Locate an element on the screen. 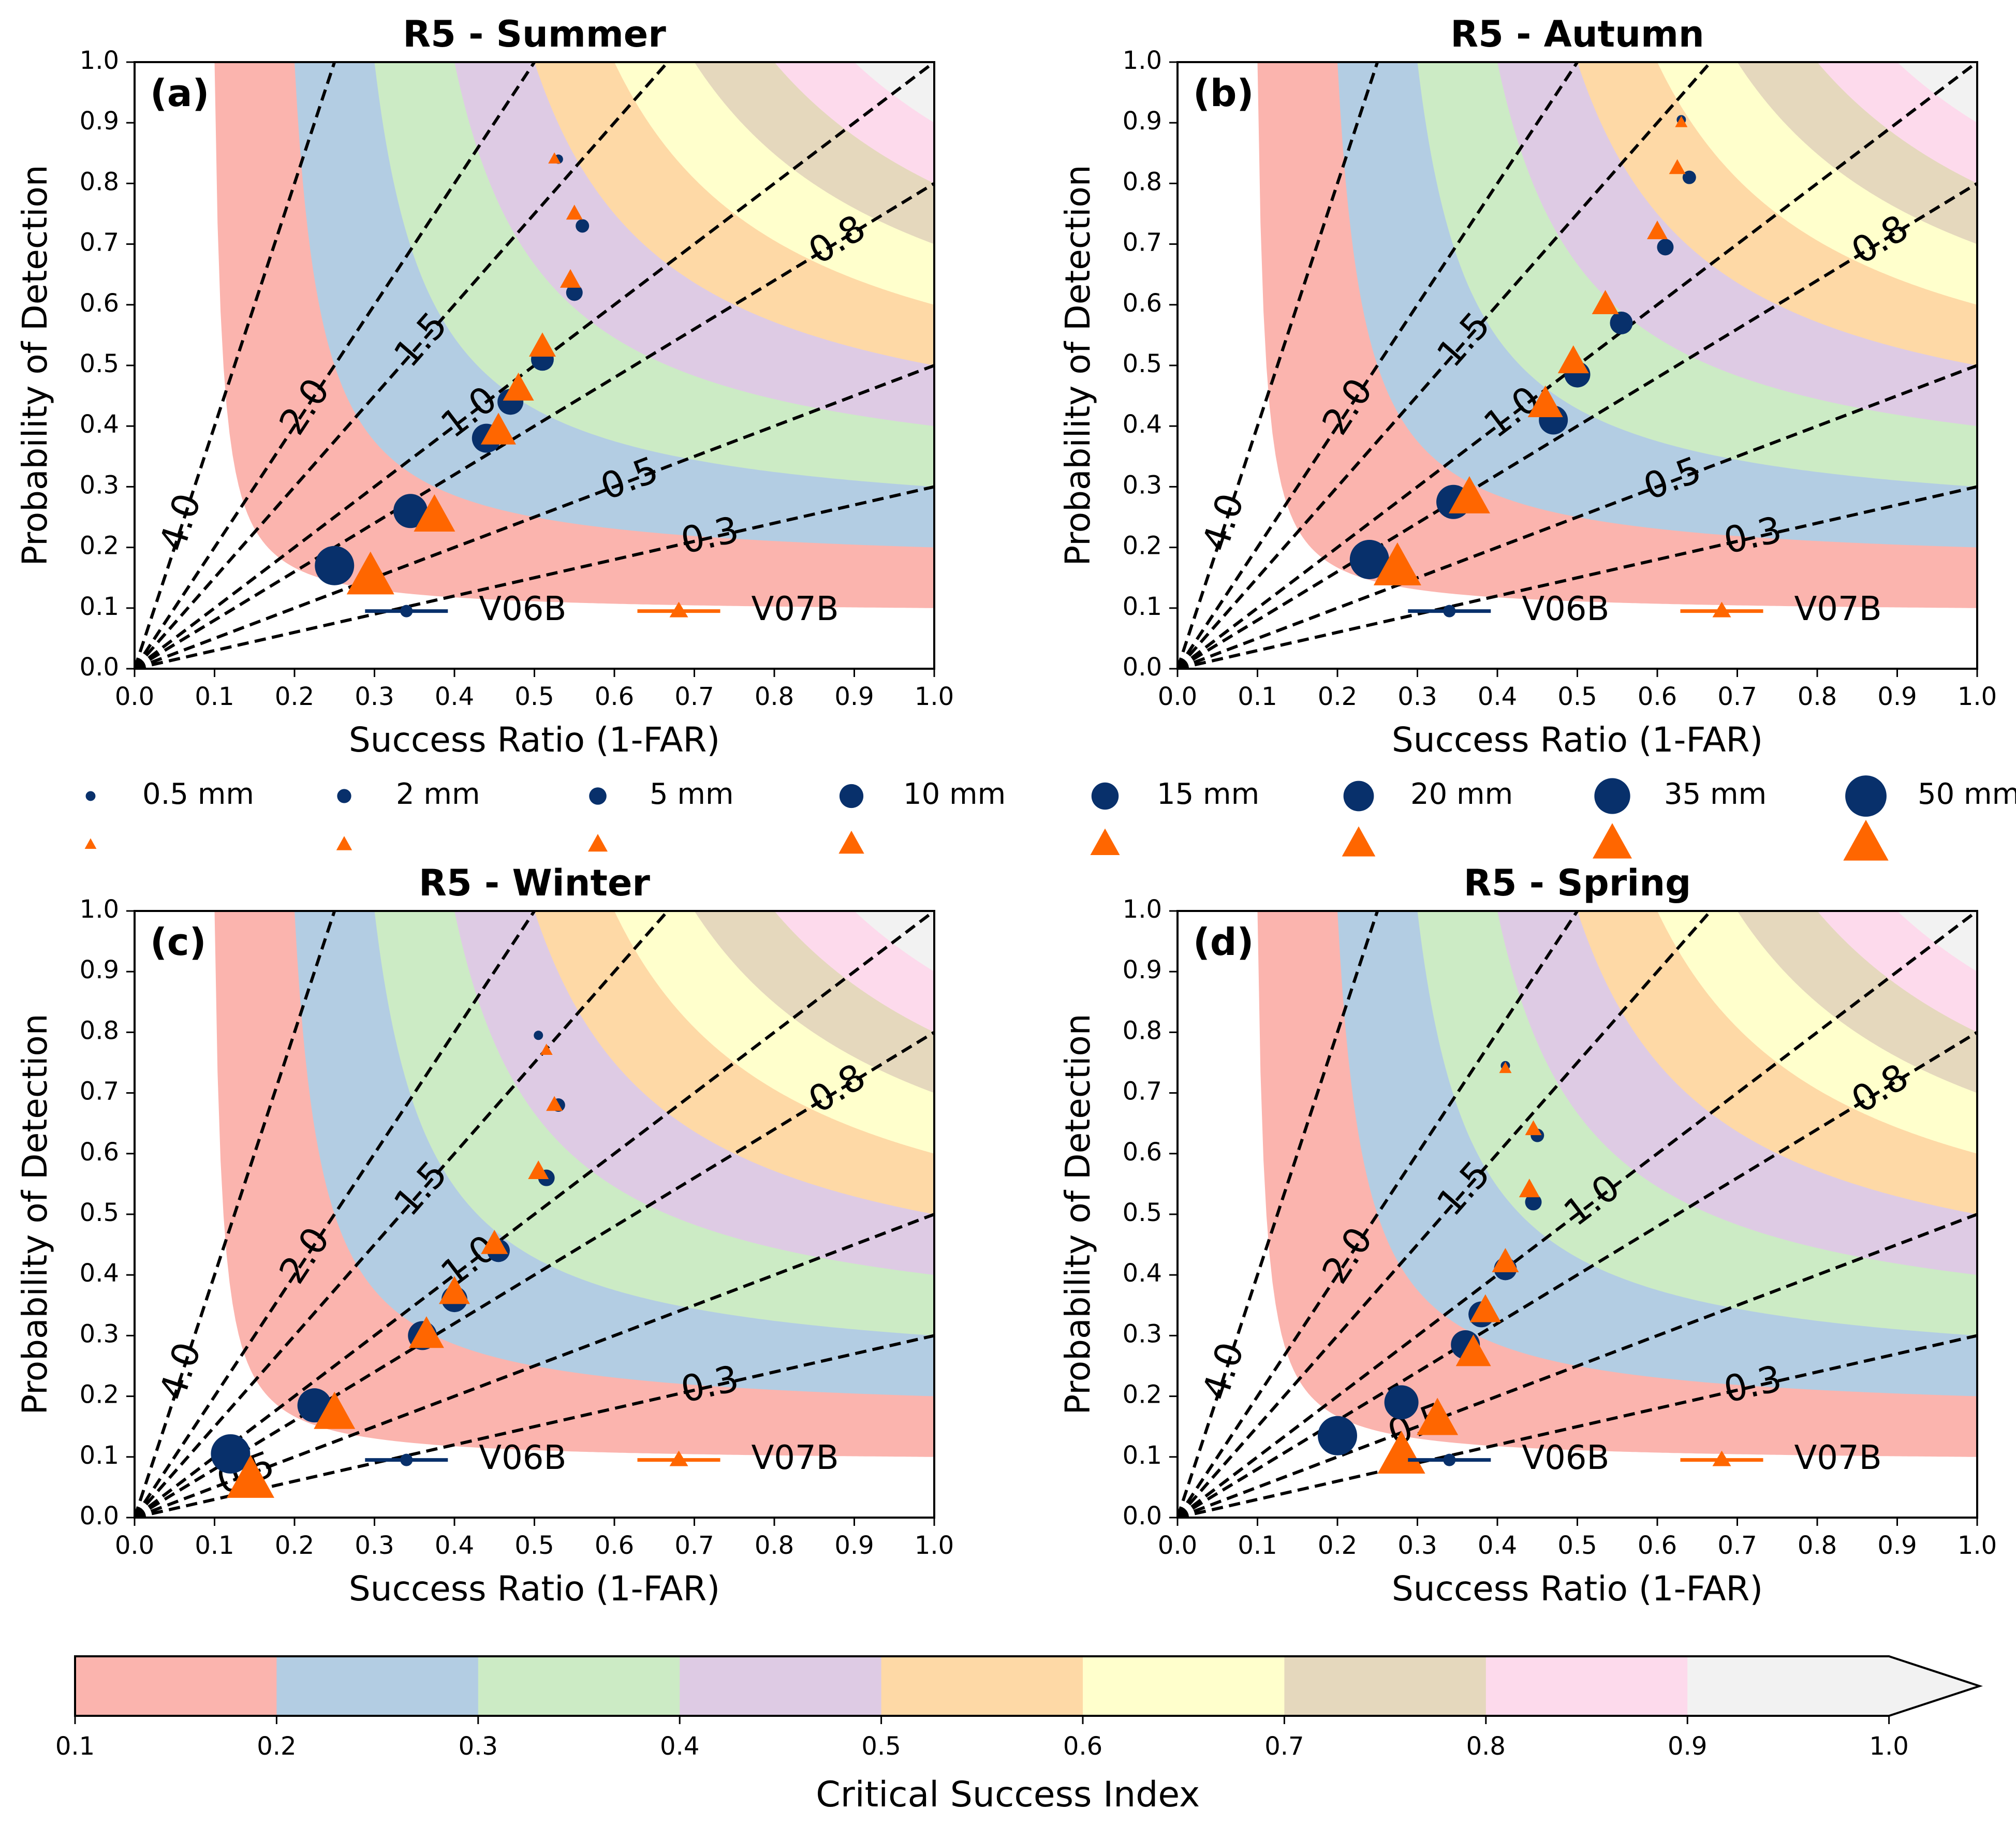 The height and width of the screenshot is (1824, 2016). csi-background: 4.02.01.51.00.80.30.5 is located at coordinates (534, 1214).